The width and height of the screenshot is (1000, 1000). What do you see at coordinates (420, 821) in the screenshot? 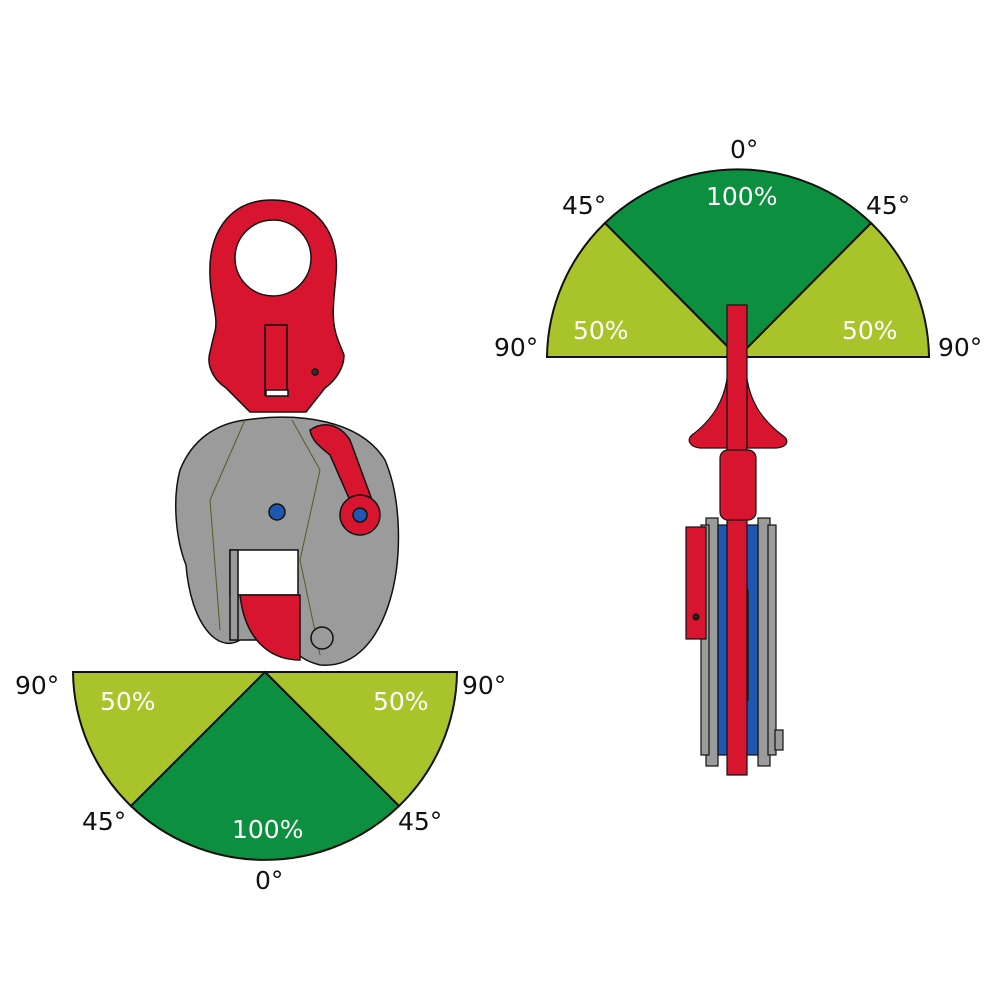
I see `left-angle-45-right: 45°` at bounding box center [420, 821].